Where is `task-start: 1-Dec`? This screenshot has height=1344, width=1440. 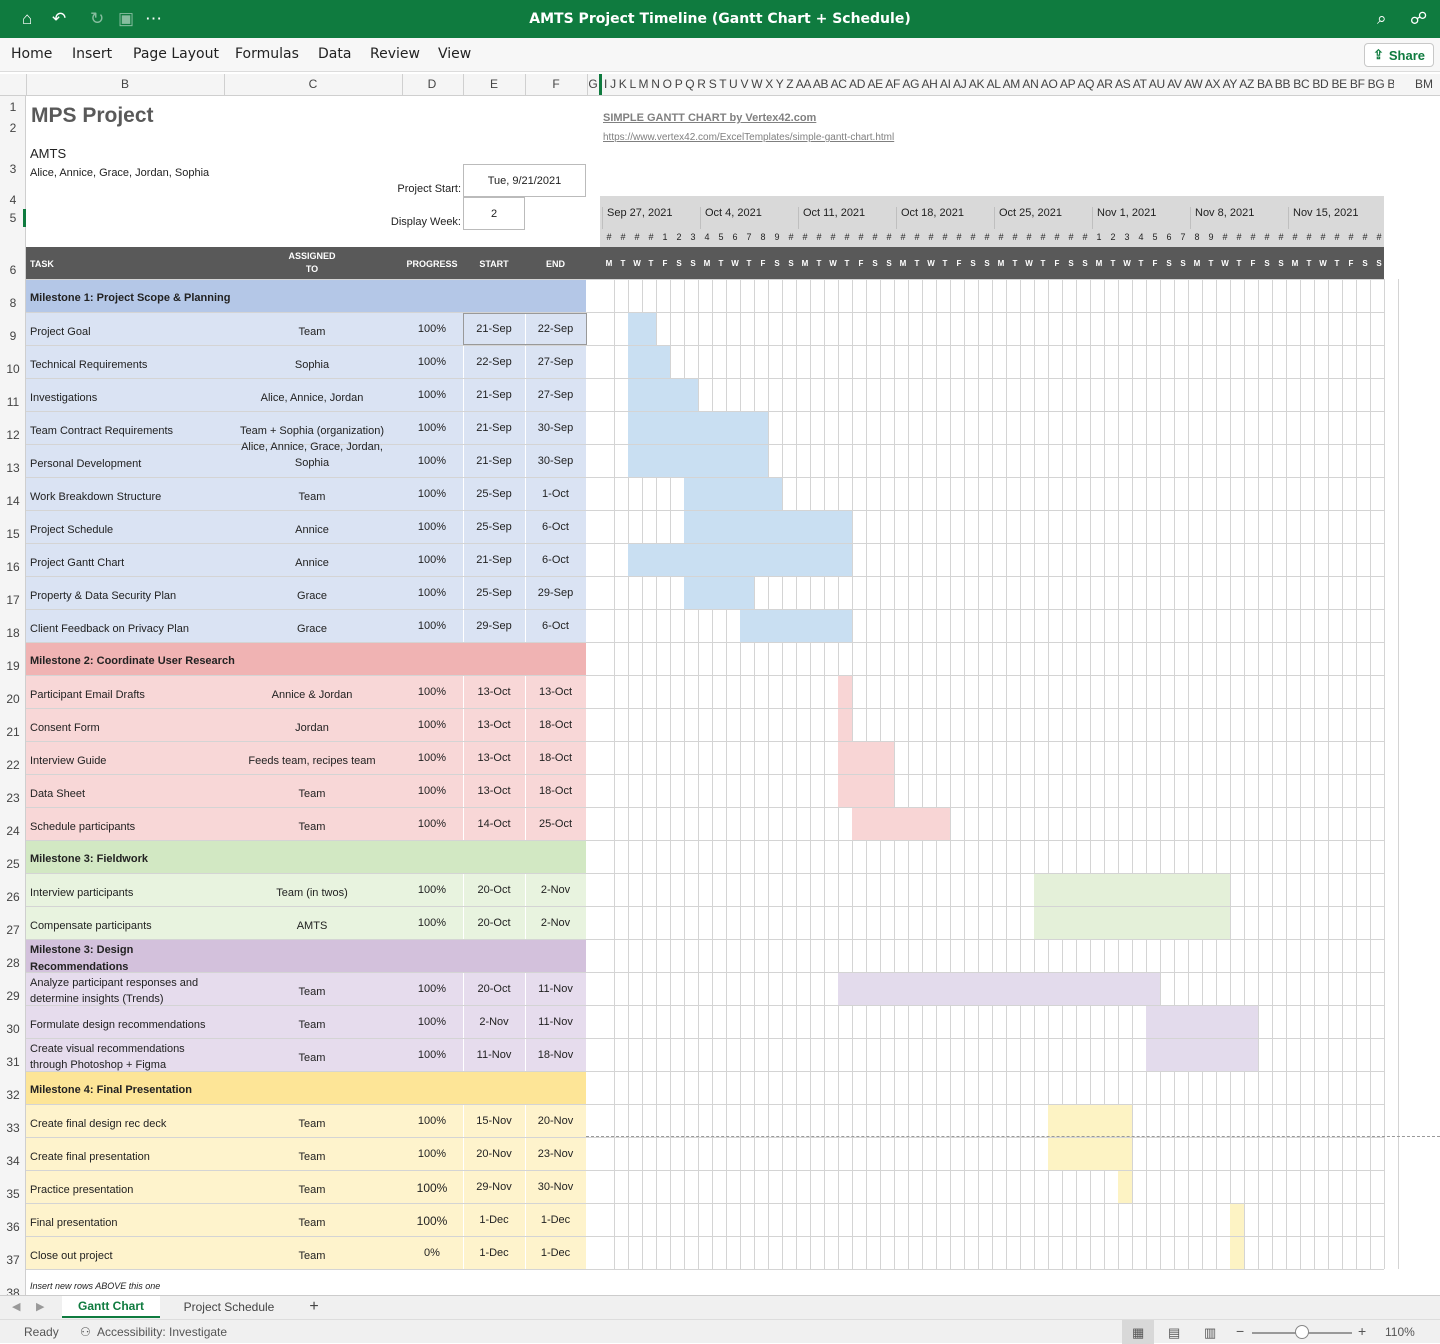 task-start: 1-Dec is located at coordinates (494, 1220).